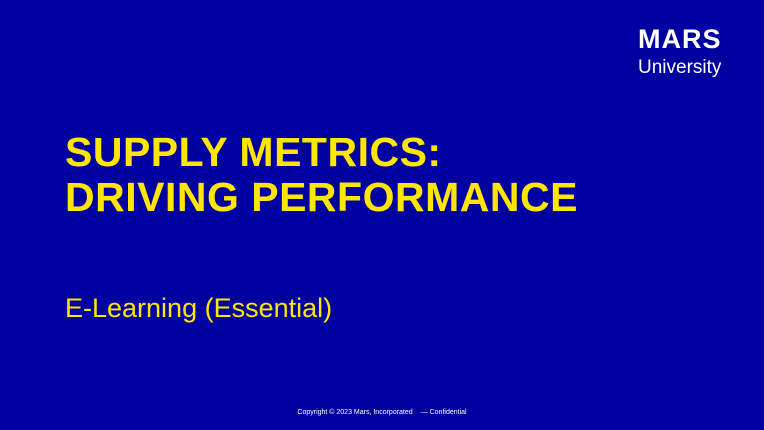  I want to click on slide-title-line-2: DRIVING PERFORMANCE, so click(321, 197).